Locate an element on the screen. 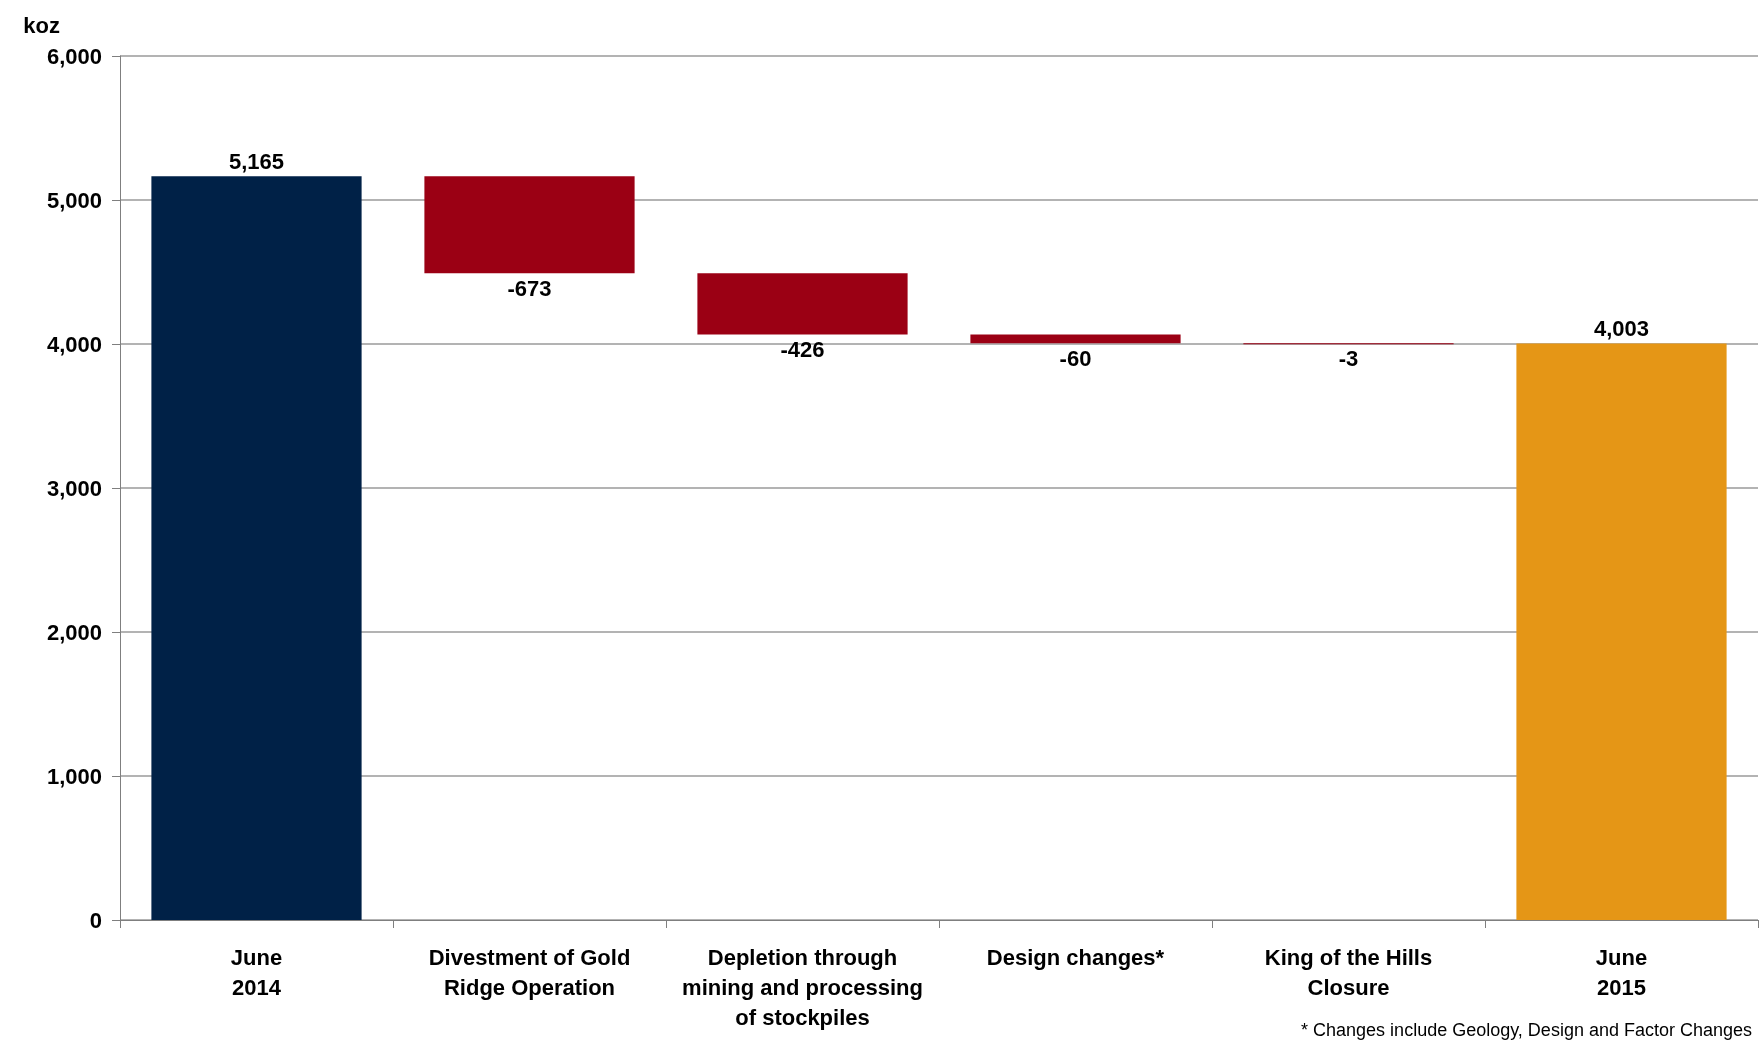 The height and width of the screenshot is (1041, 1760). x-tick-label: June 2015 is located at coordinates (1621, 972).